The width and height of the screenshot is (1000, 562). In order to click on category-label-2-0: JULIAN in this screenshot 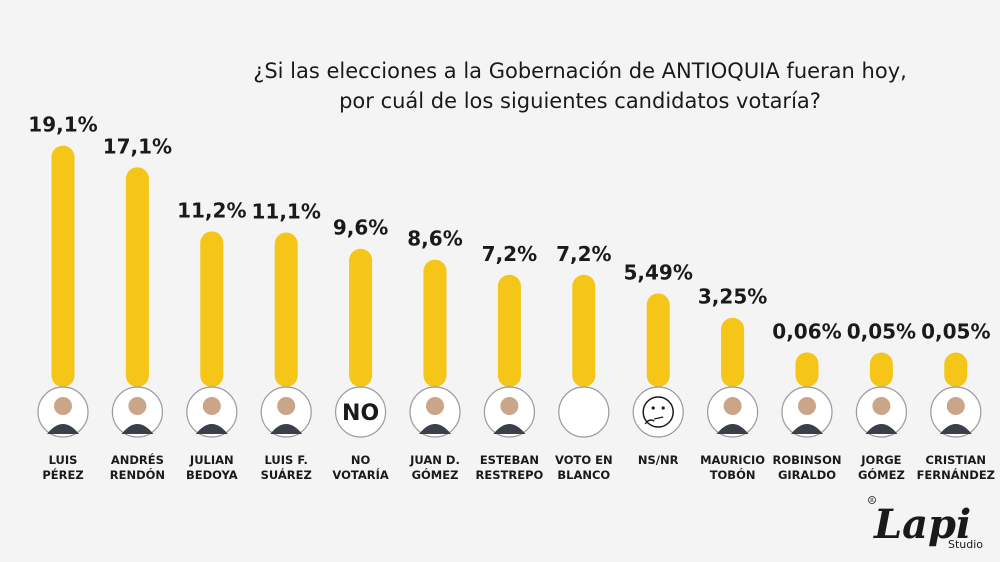, I will do `click(211, 460)`.